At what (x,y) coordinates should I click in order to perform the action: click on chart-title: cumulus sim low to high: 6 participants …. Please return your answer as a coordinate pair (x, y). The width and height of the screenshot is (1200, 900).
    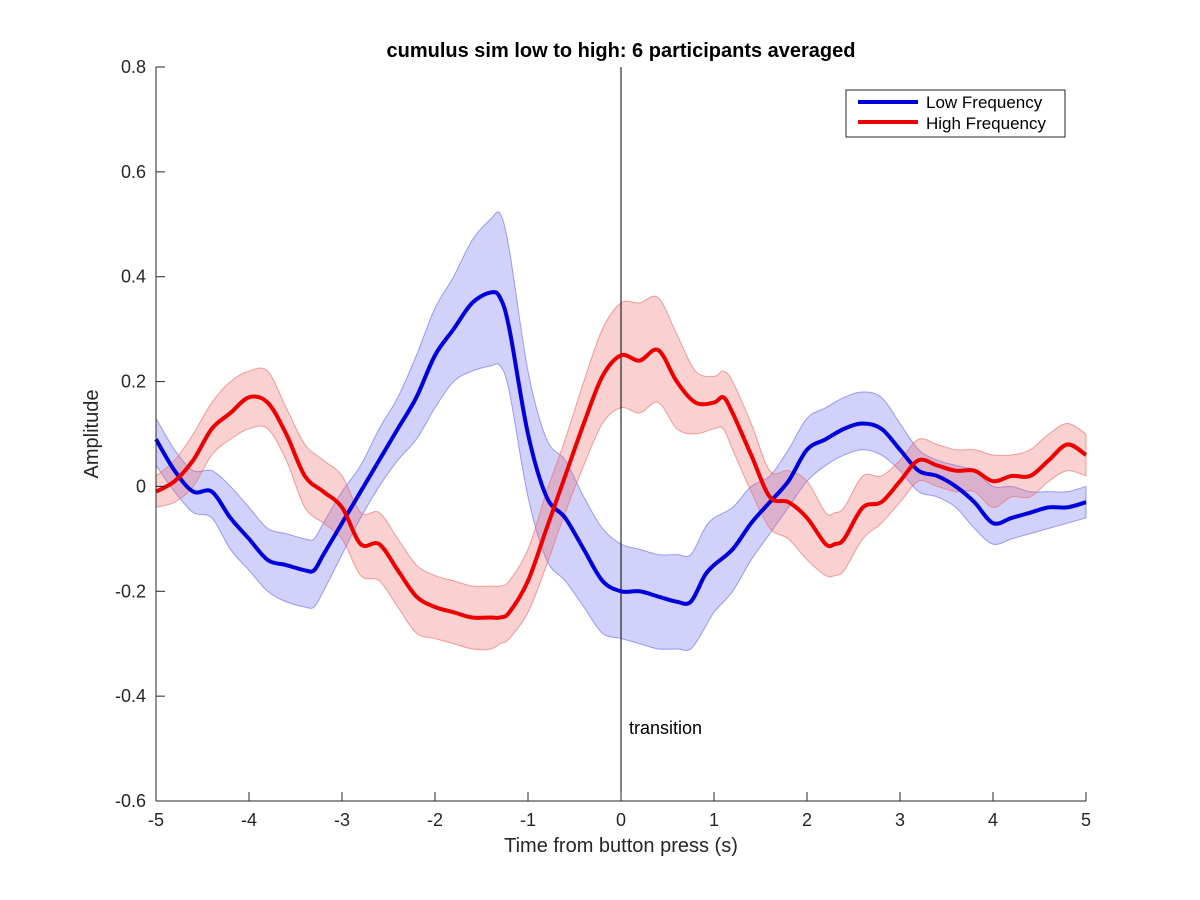
    Looking at the image, I should click on (621, 51).